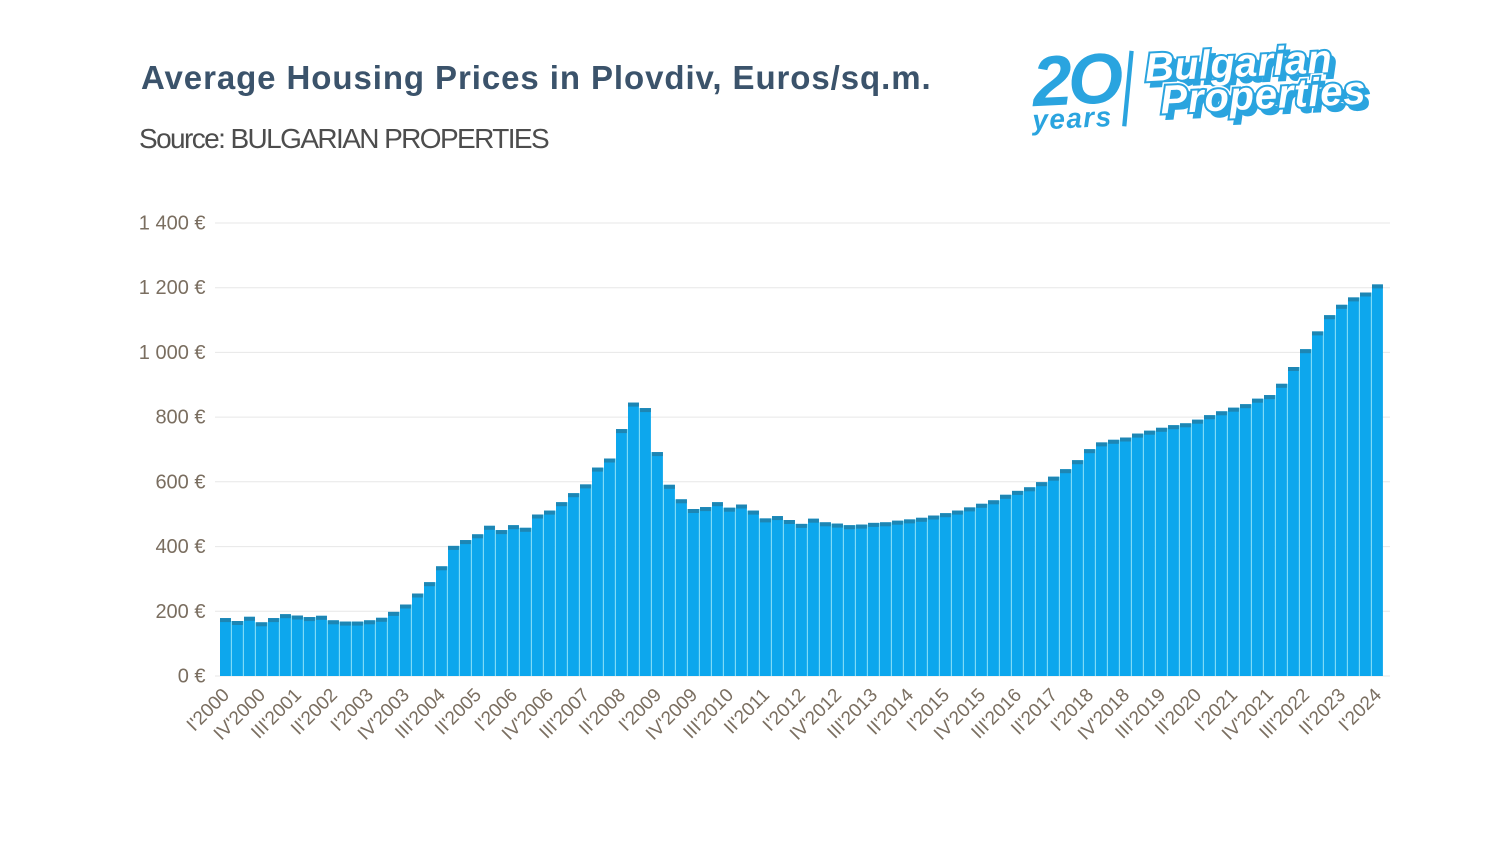  What do you see at coordinates (180, 612) in the screenshot?
I see `svg-text: 200 €` at bounding box center [180, 612].